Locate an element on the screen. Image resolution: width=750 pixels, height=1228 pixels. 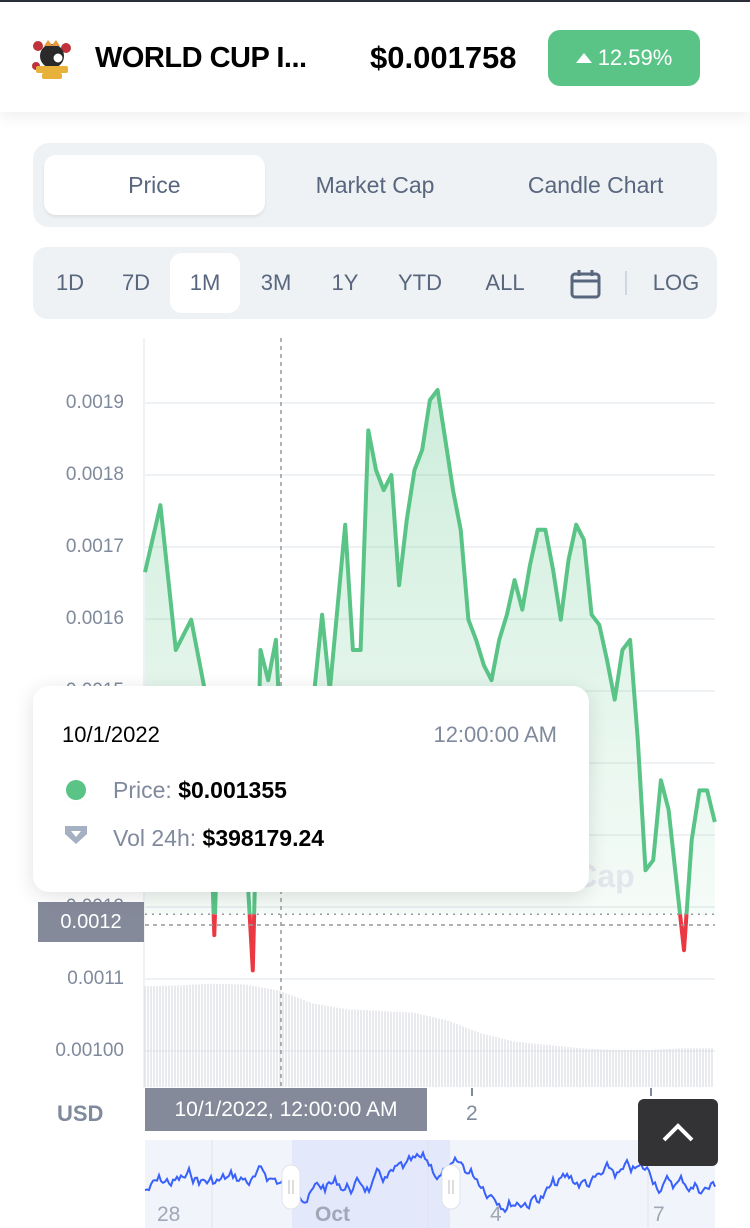
tooltip-time: 12:00:00 AM is located at coordinates (495, 734).